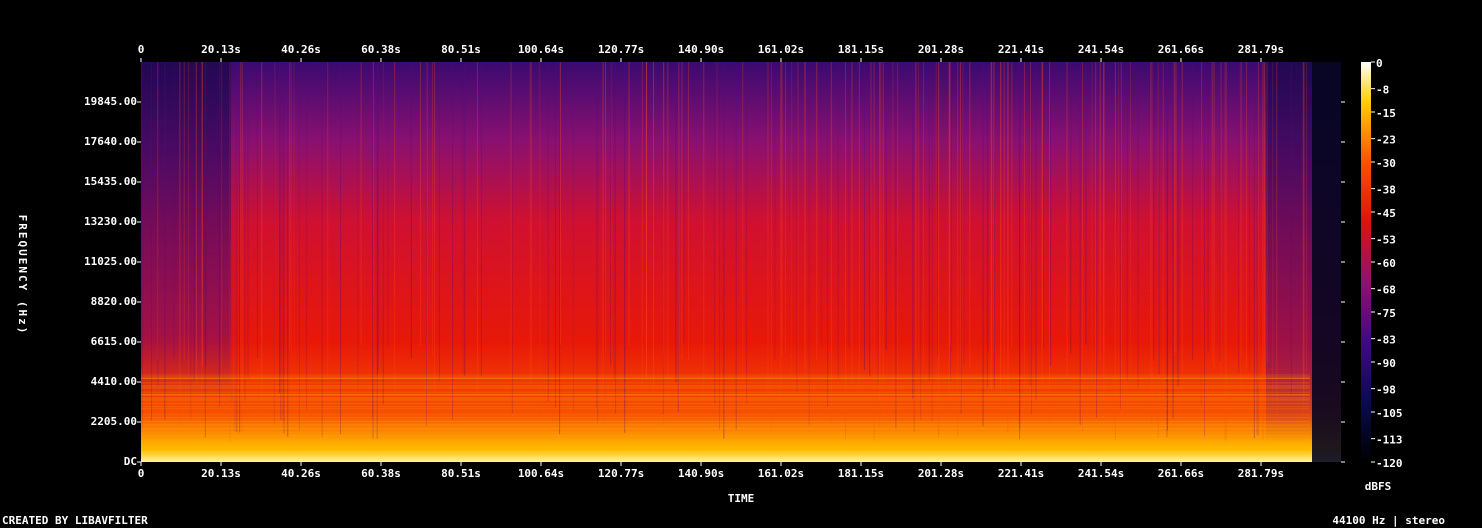 This screenshot has height=528, width=1482. Describe the element at coordinates (186, 232) in the screenshot. I see `quiet-band` at that location.